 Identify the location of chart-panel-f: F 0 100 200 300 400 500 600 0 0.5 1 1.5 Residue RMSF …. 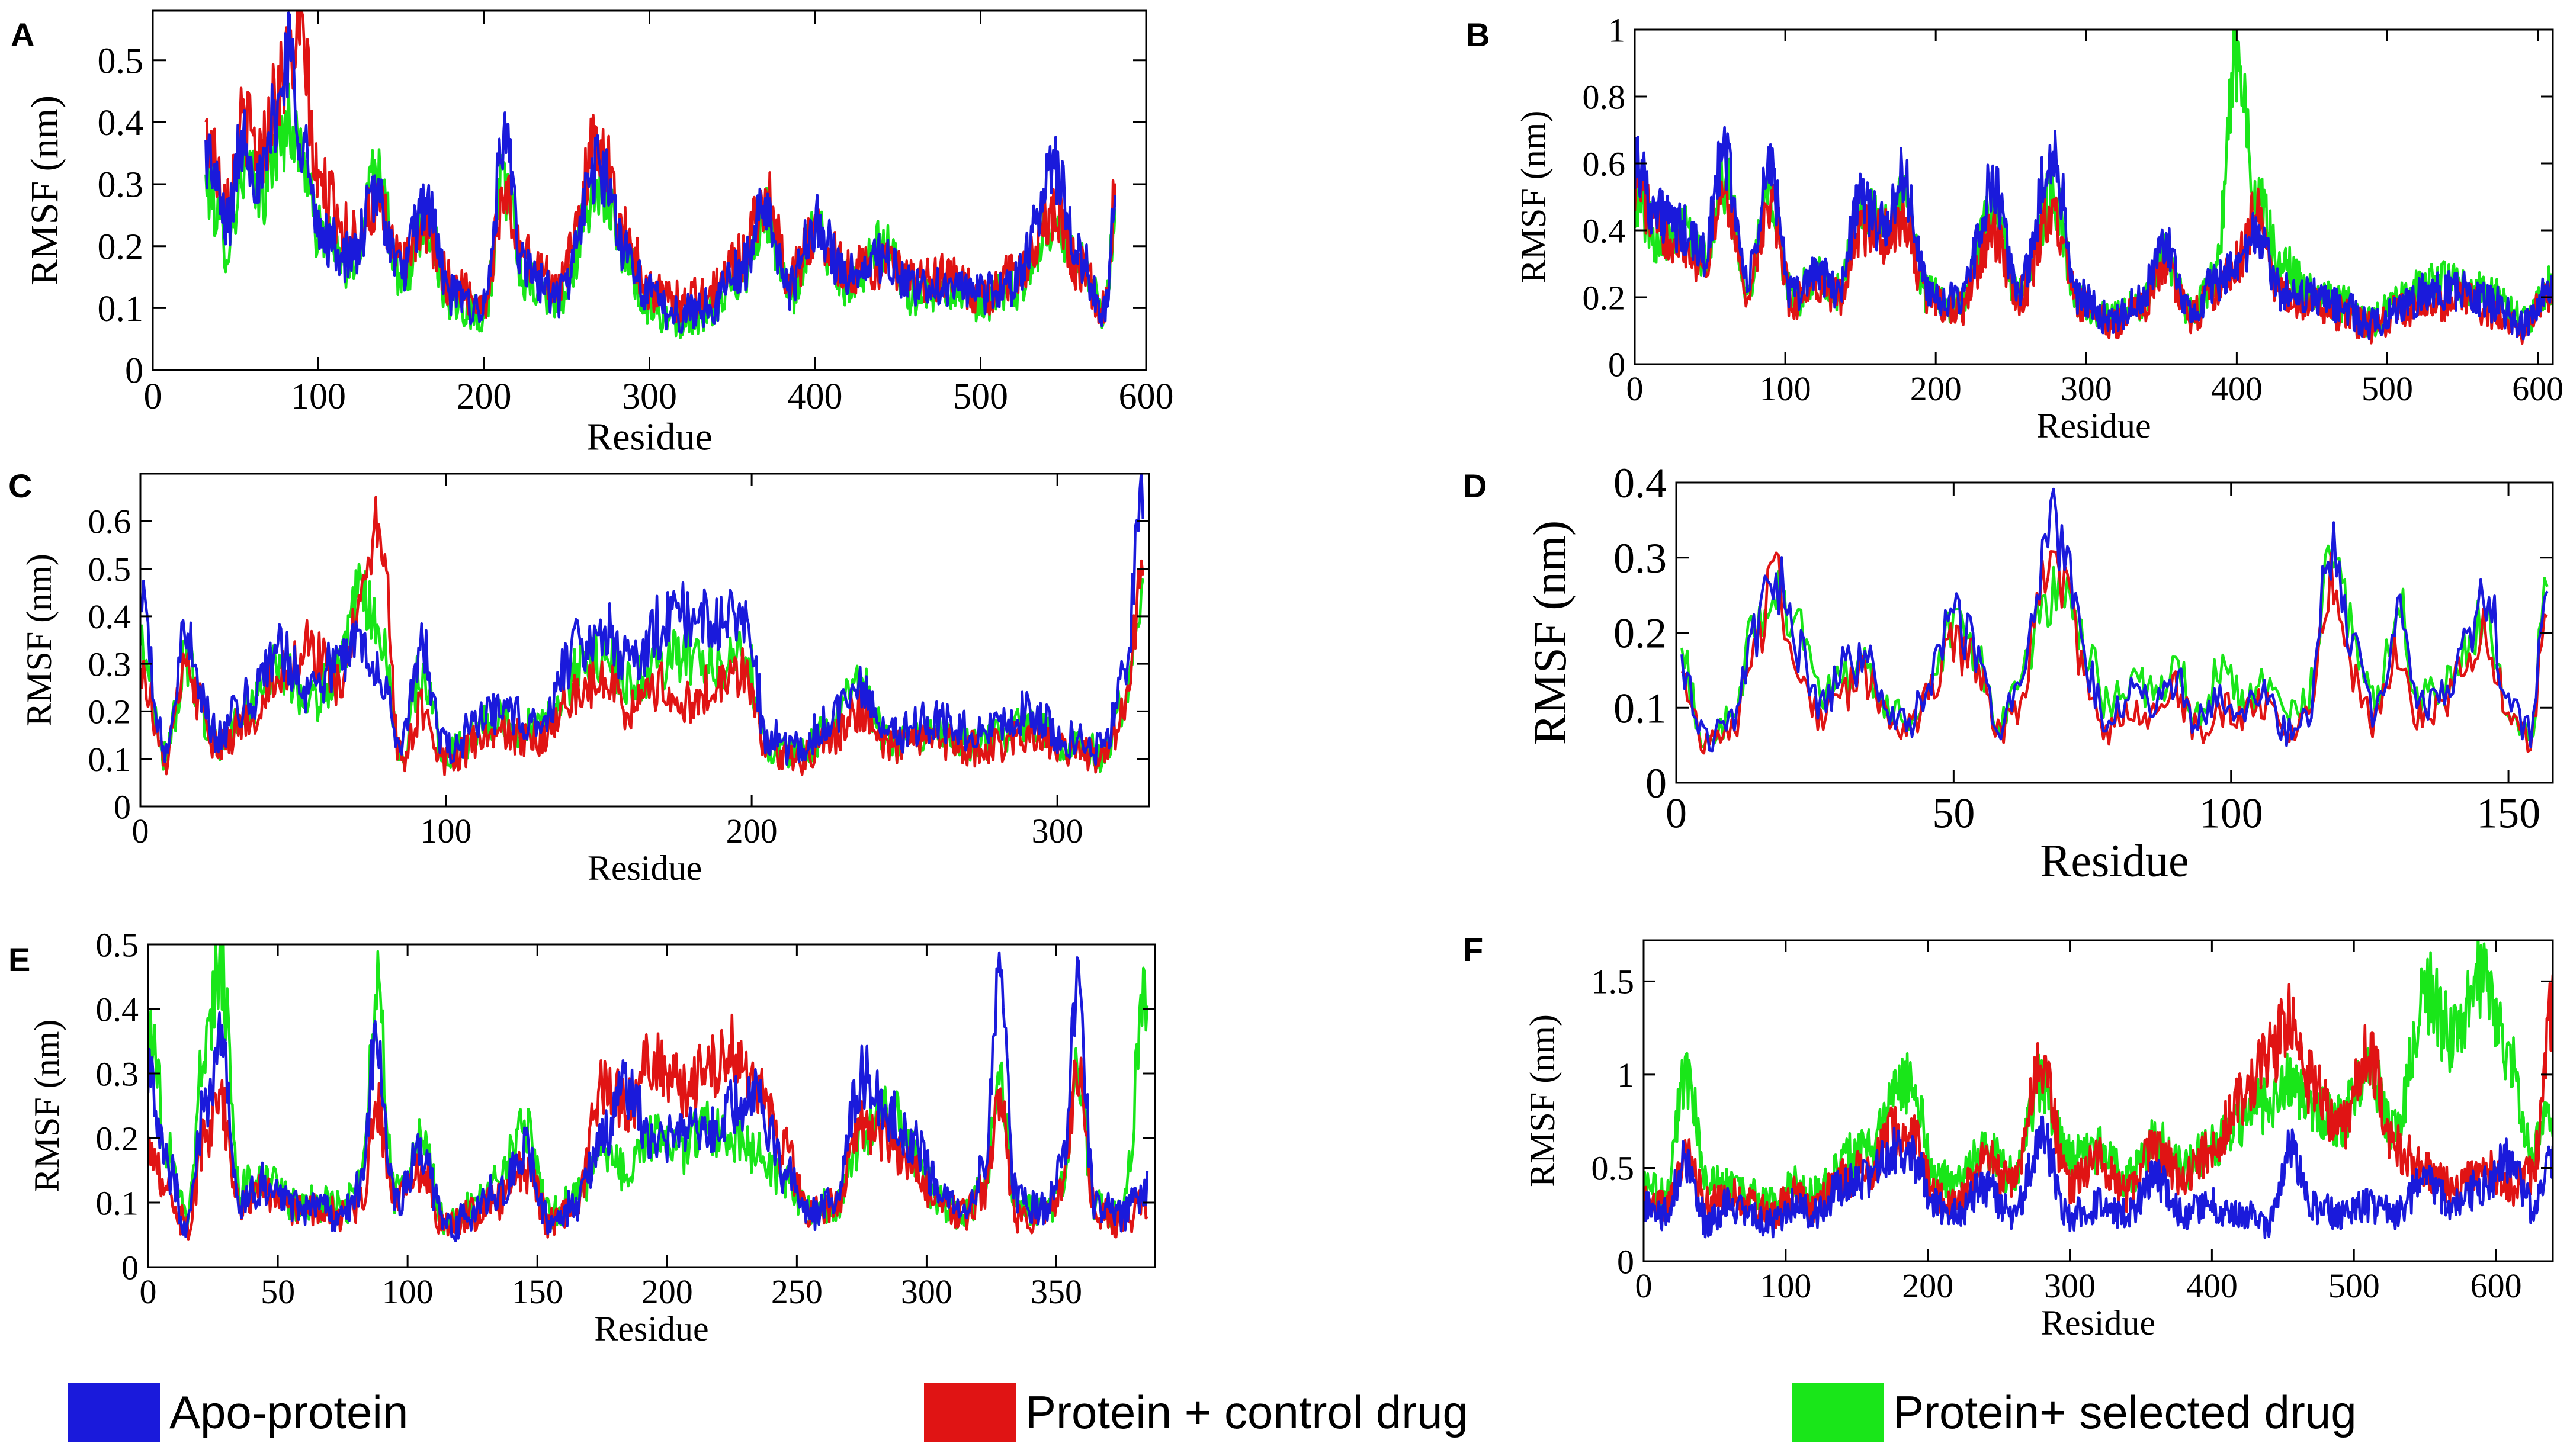
(2008, 1136).